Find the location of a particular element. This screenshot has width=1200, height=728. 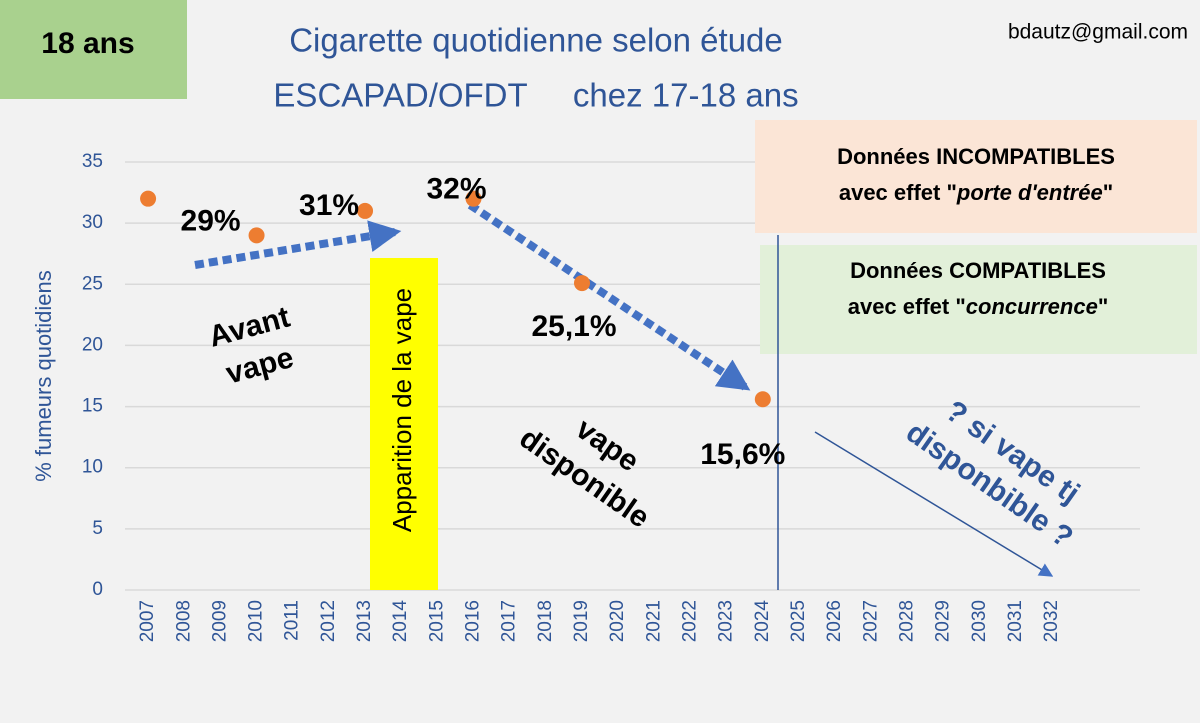

x-tick-label: 2012 is located at coordinates (328, 621).